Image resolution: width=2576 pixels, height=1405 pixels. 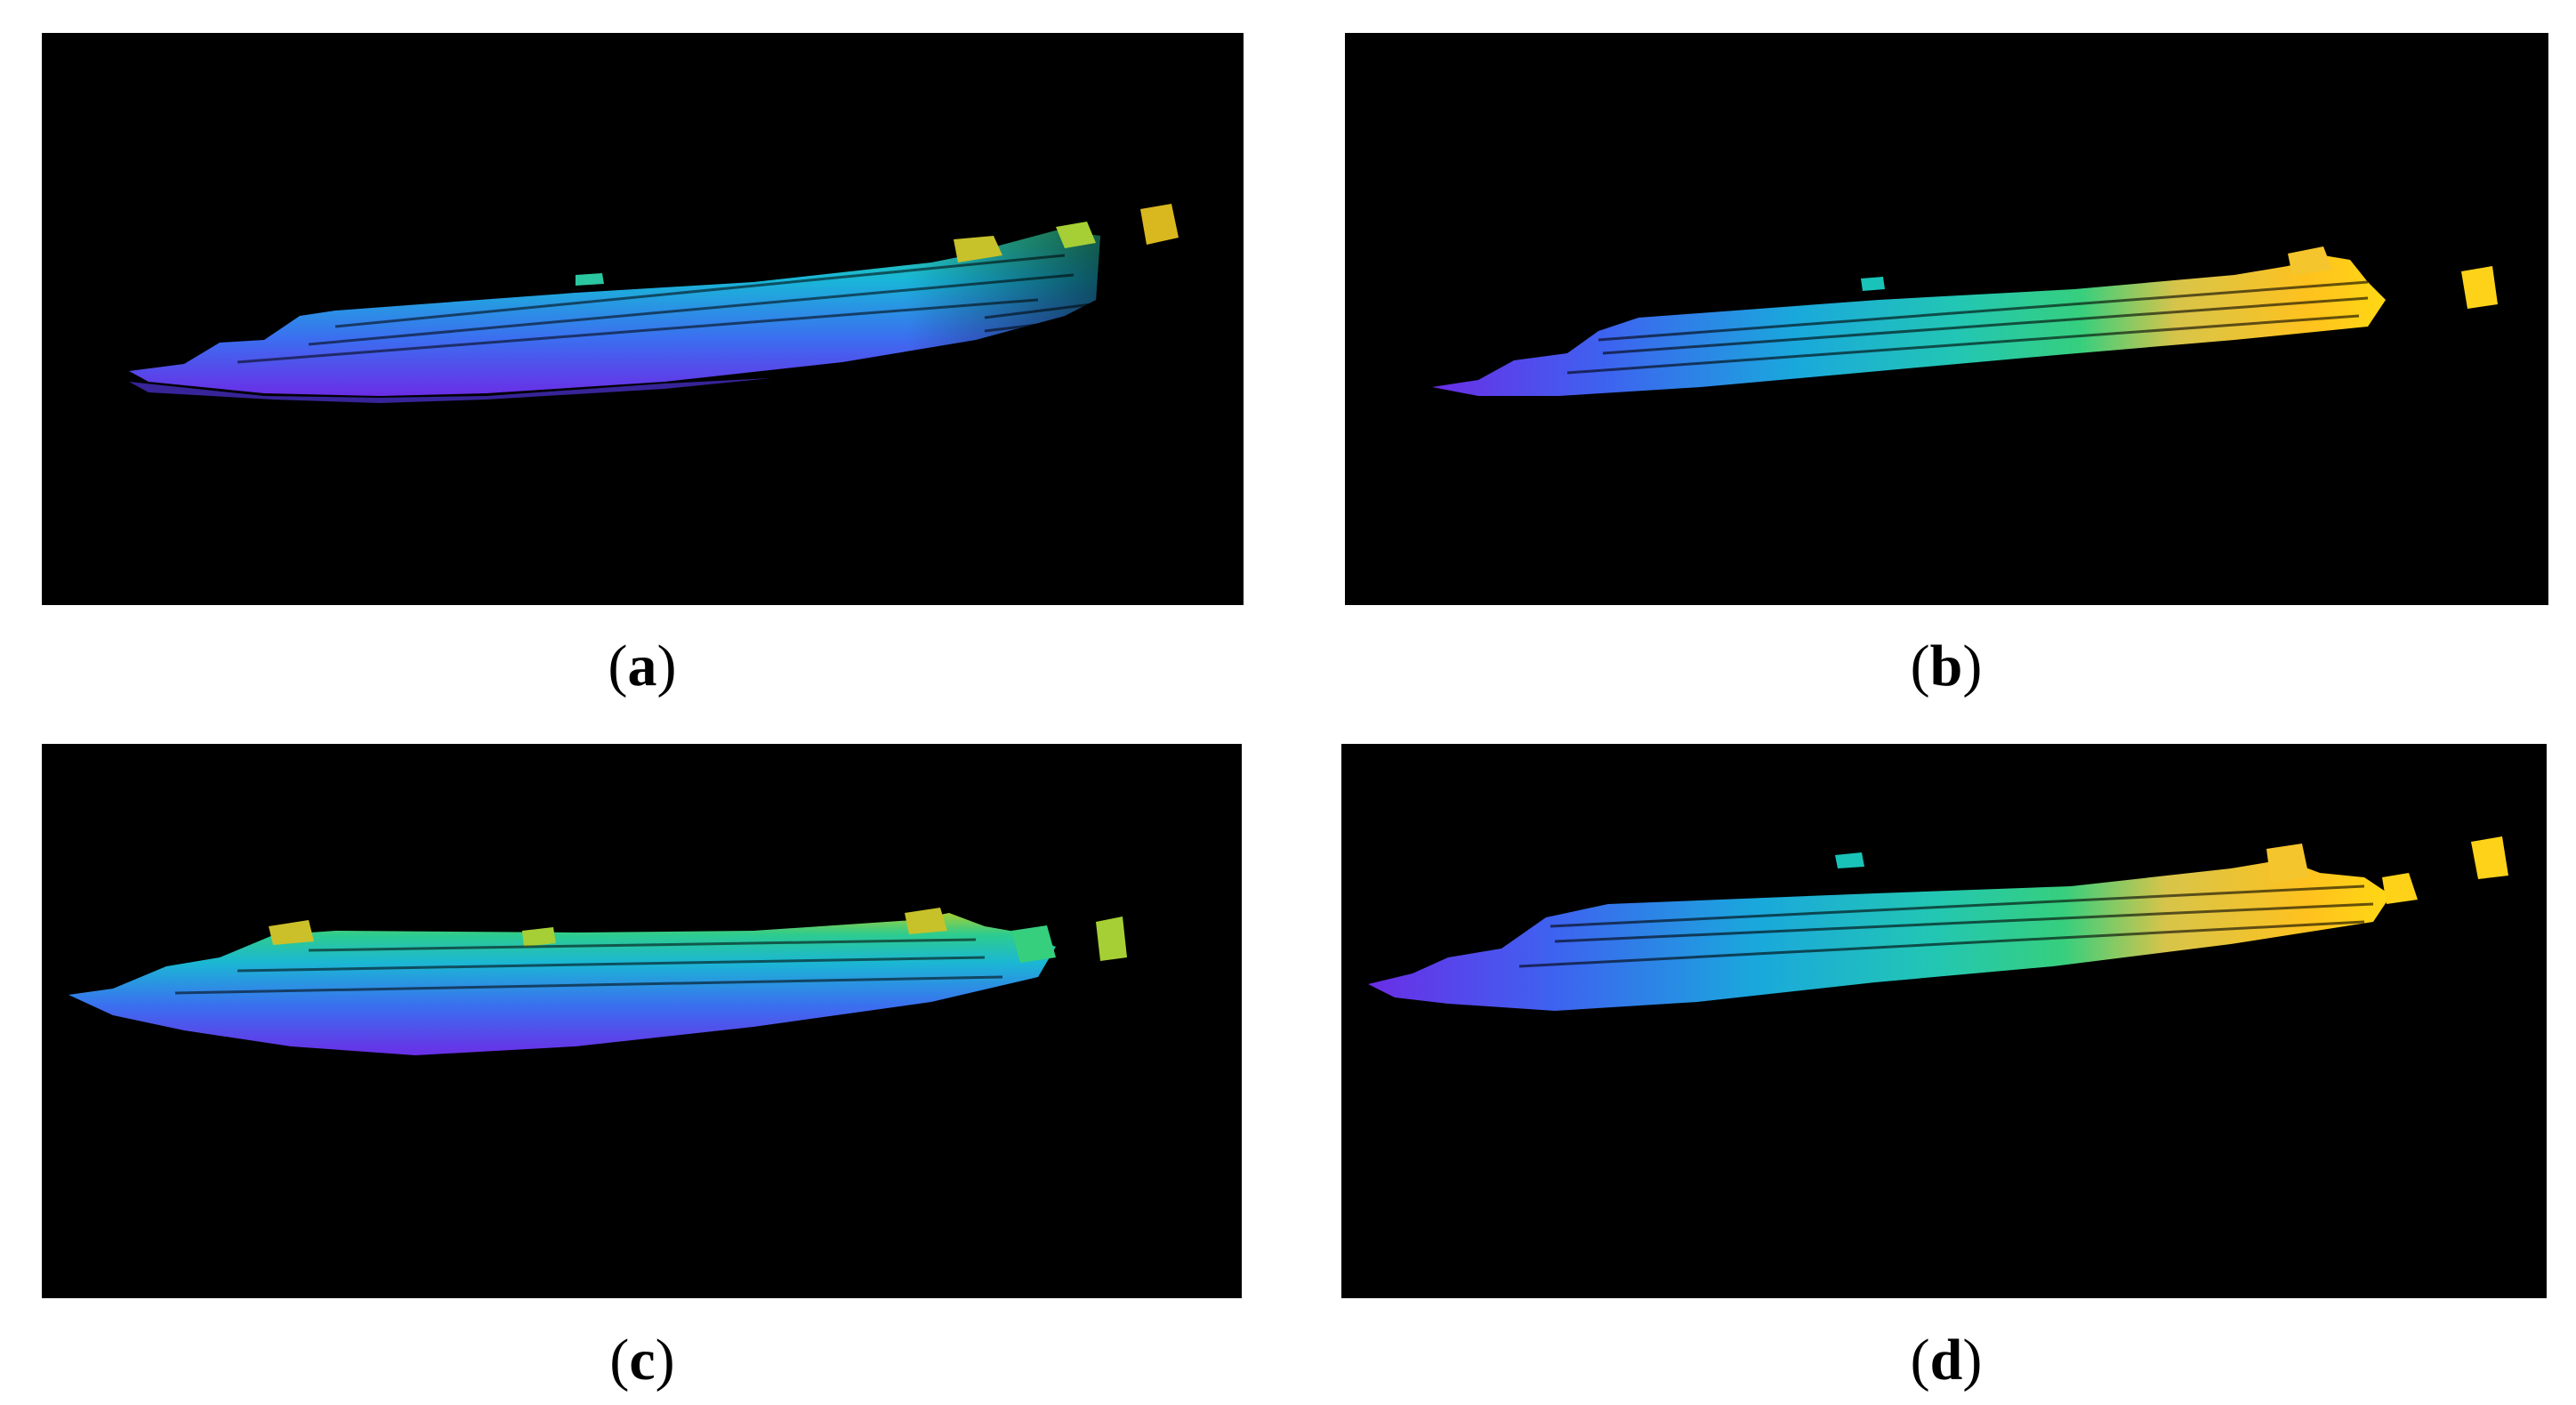 What do you see at coordinates (562, 984) in the screenshot?
I see `hull-c` at bounding box center [562, 984].